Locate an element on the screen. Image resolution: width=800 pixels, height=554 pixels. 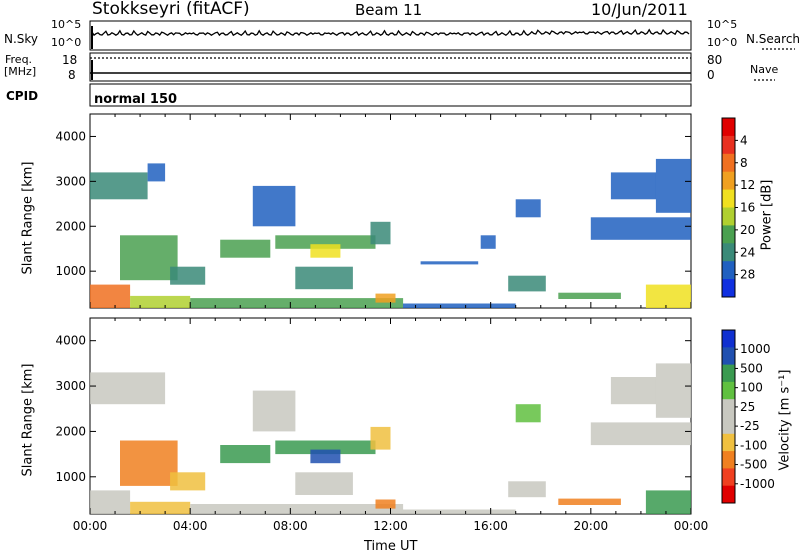
xaxis-label: Time UT is located at coordinates (391, 546).